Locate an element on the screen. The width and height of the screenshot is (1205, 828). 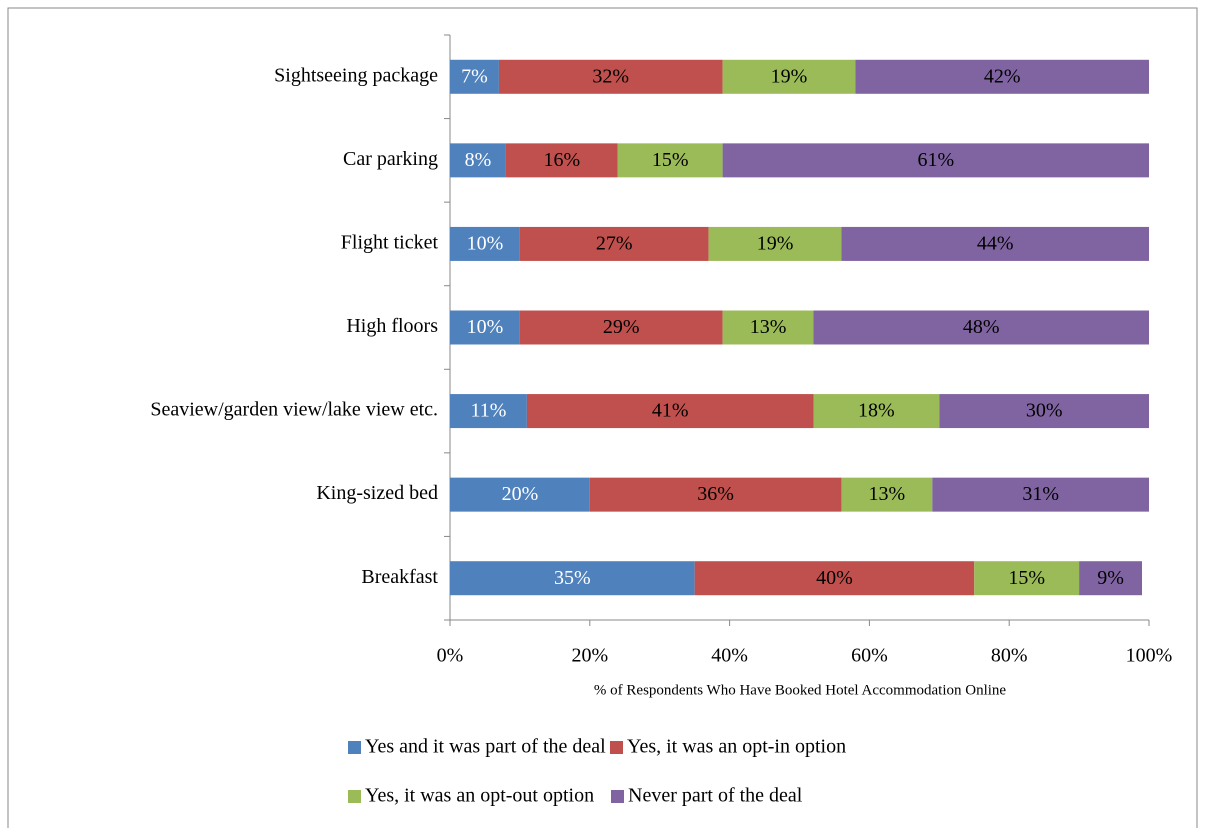
data-label: 20% is located at coordinates (520, 494).